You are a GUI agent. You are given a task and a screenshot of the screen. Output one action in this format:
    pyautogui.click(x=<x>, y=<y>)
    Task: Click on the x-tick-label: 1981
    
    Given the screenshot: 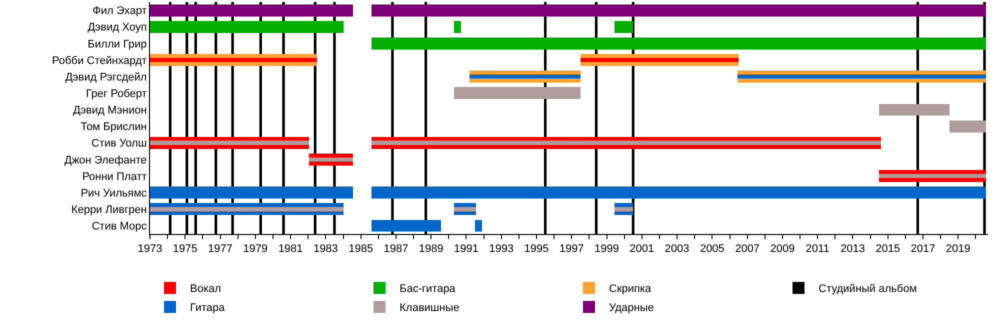 What is the action you would take?
    pyautogui.click(x=290, y=249)
    